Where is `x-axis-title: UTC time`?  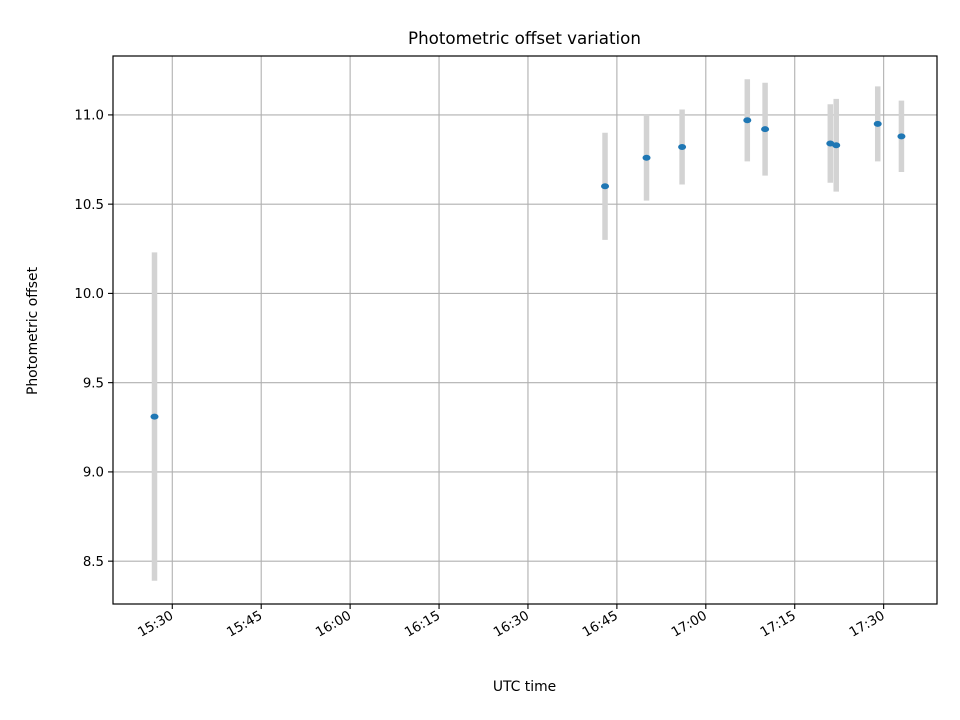
x-axis-title: UTC time is located at coordinates (524, 687).